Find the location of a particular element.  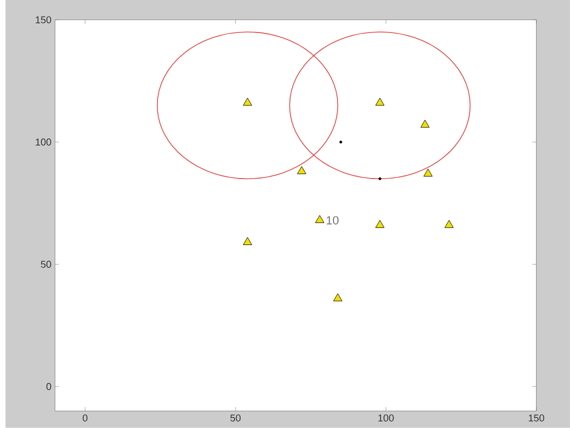

x-tick-label: 100 is located at coordinates (386, 418).